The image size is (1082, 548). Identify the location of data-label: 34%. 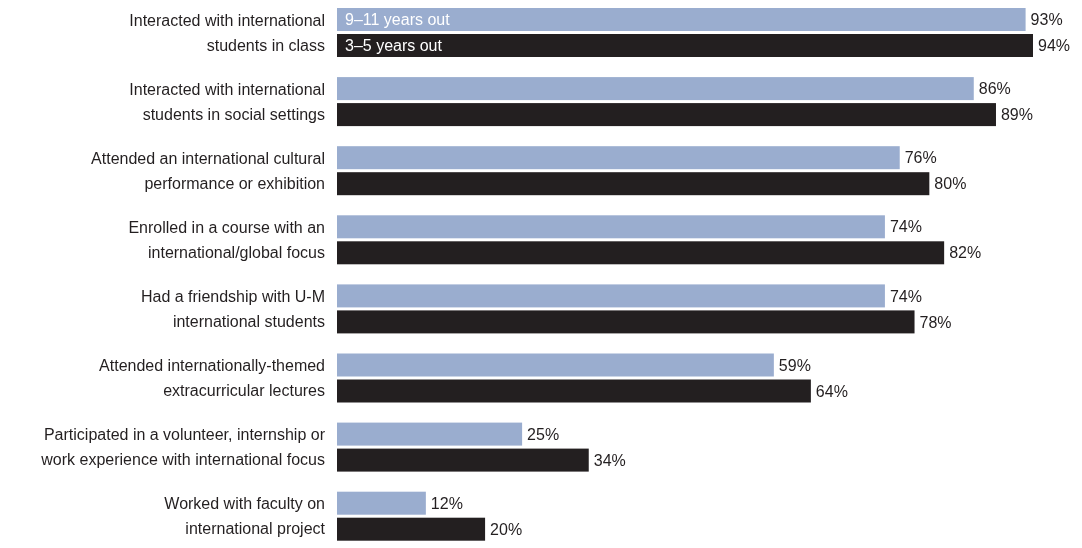
(609, 460).